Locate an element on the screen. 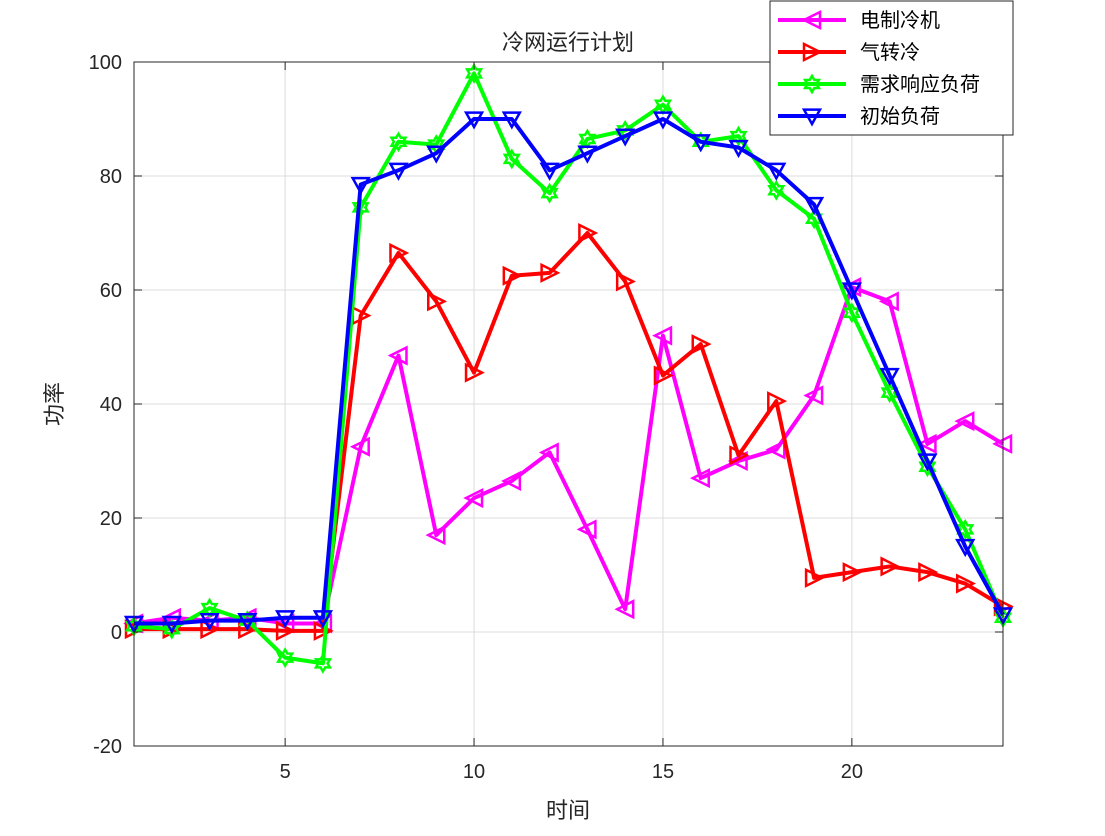 Image resolution: width=1105 pixels, height=836 pixels. y-tick-label: 60 is located at coordinates (111, 291).